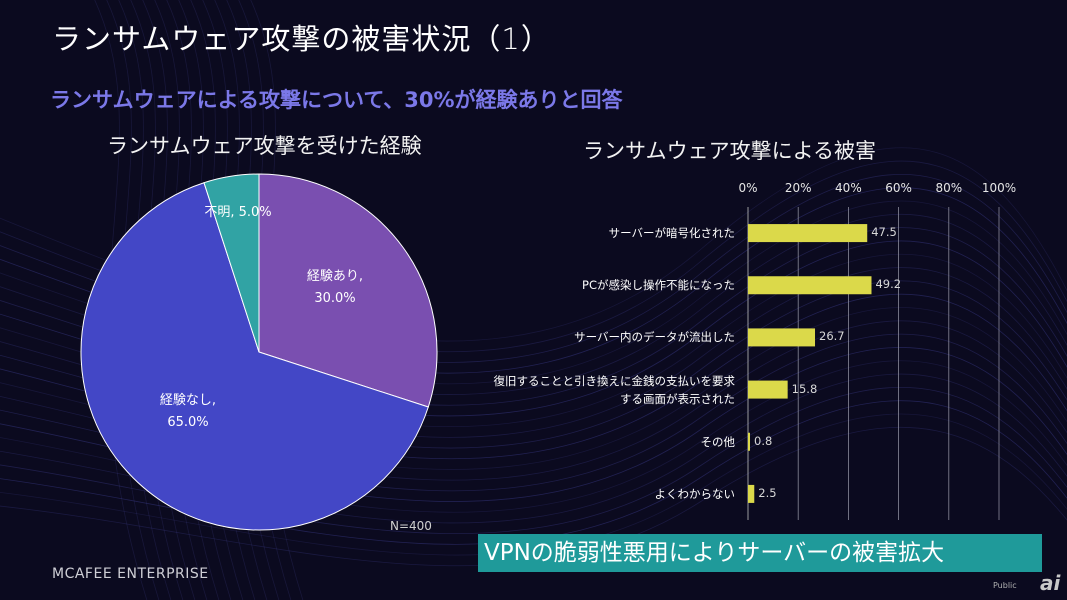 The width and height of the screenshot is (1067, 600). Describe the element at coordinates (760, 553) in the screenshot. I see `highlight-banner: VPNの脆弱性悪用によりサーバーの被害拡大` at that location.